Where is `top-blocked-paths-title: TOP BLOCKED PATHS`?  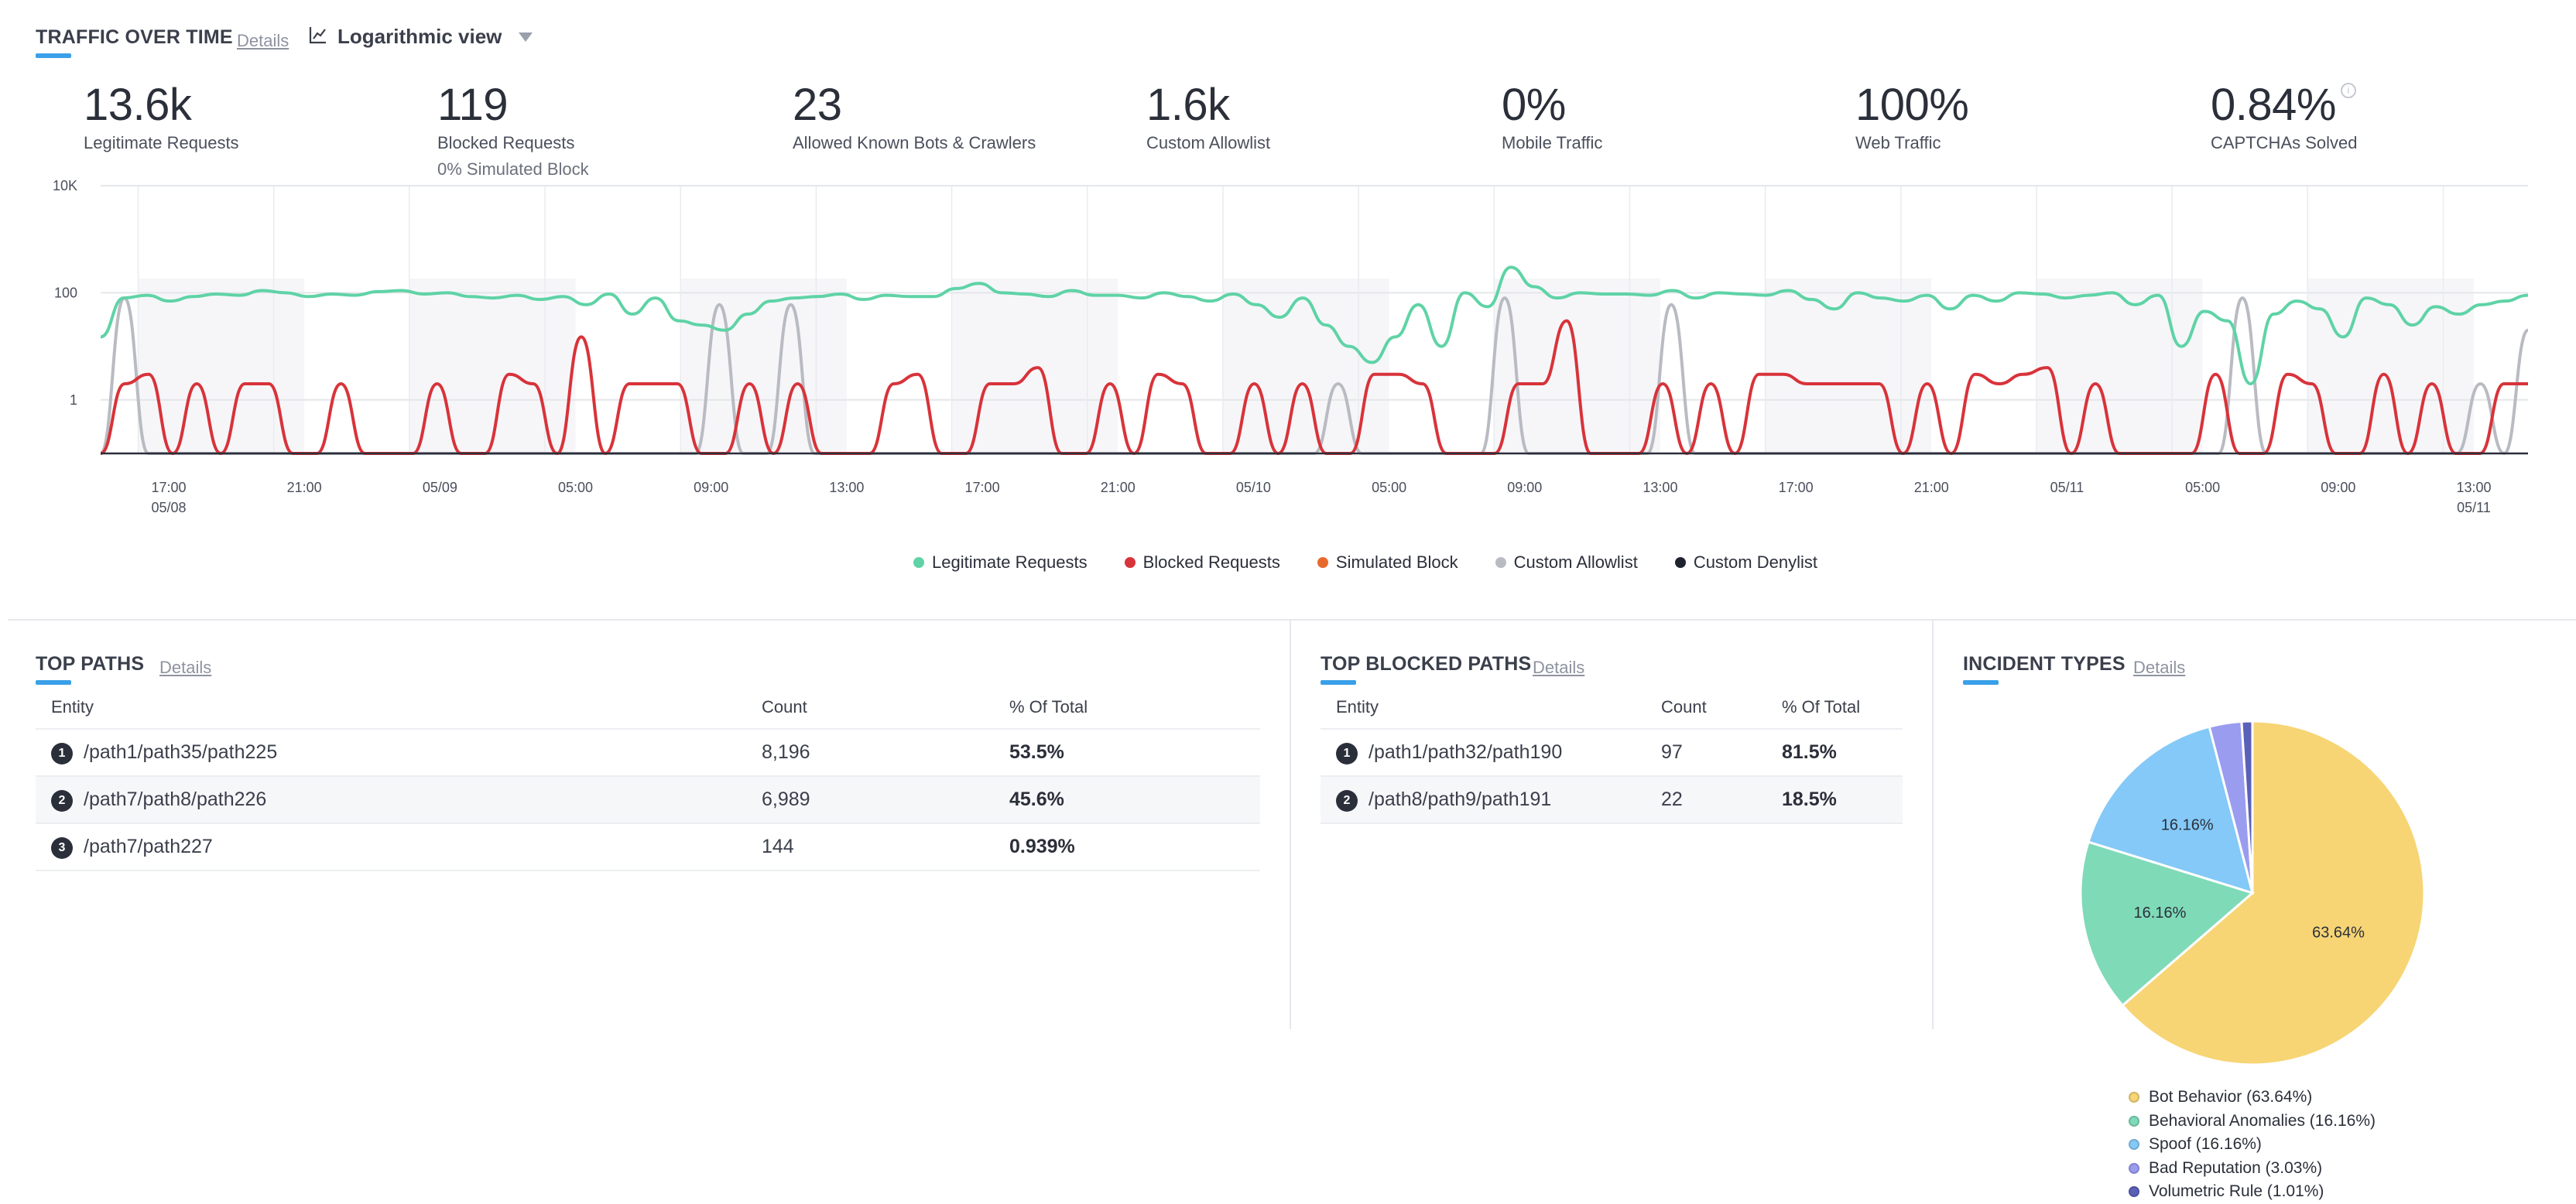
top-blocked-paths-title: TOP BLOCKED PATHS is located at coordinates (1426, 669).